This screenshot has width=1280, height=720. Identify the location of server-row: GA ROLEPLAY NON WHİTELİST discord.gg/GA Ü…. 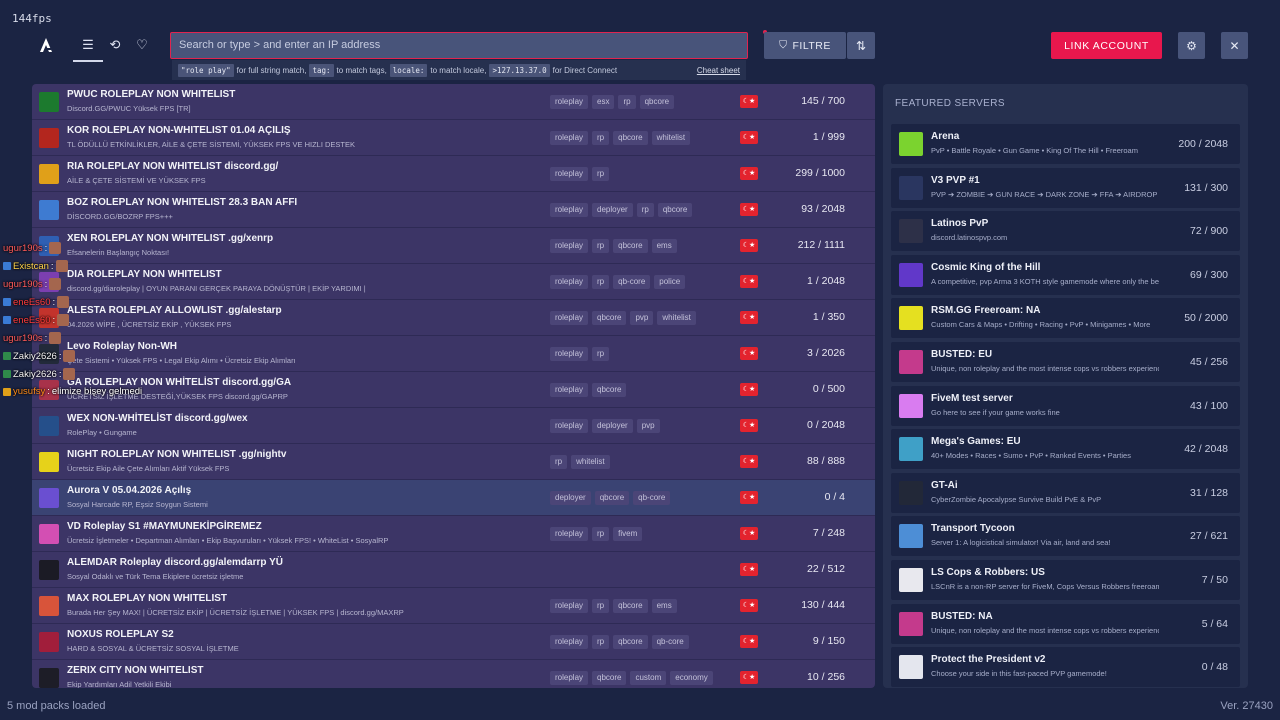
(453, 390).